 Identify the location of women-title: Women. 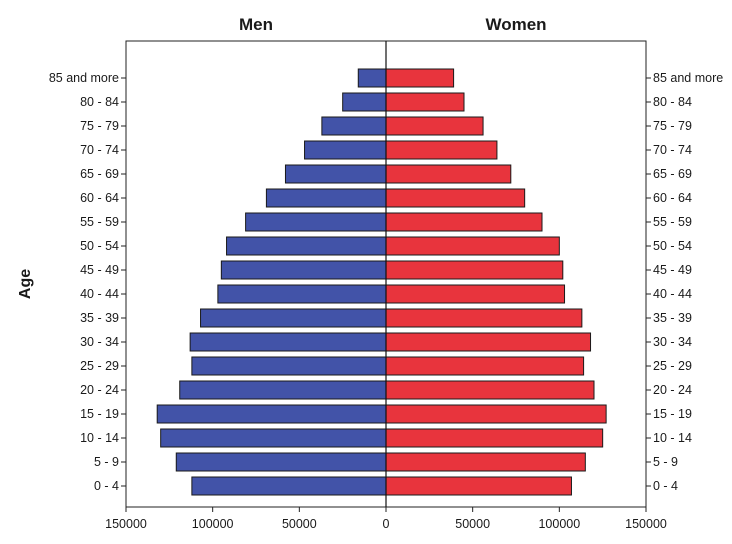
(515, 24).